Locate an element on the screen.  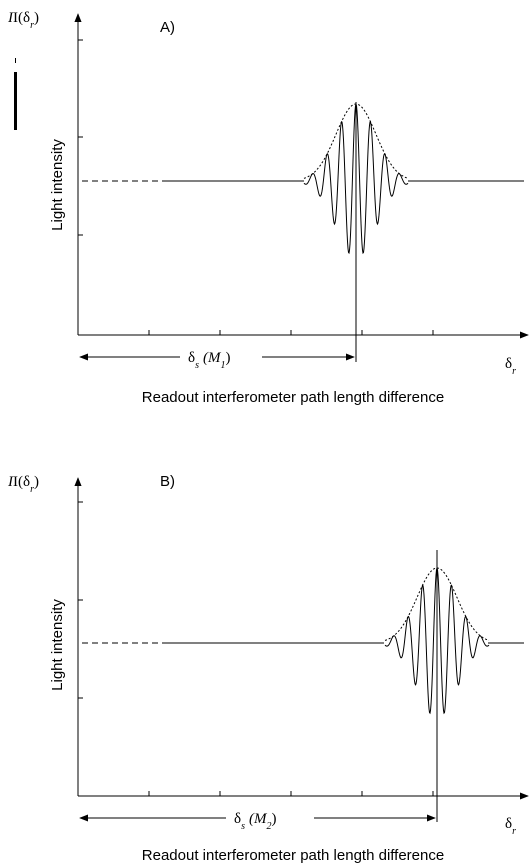
path-difference-label: δs (M2) is located at coordinates (255, 821).